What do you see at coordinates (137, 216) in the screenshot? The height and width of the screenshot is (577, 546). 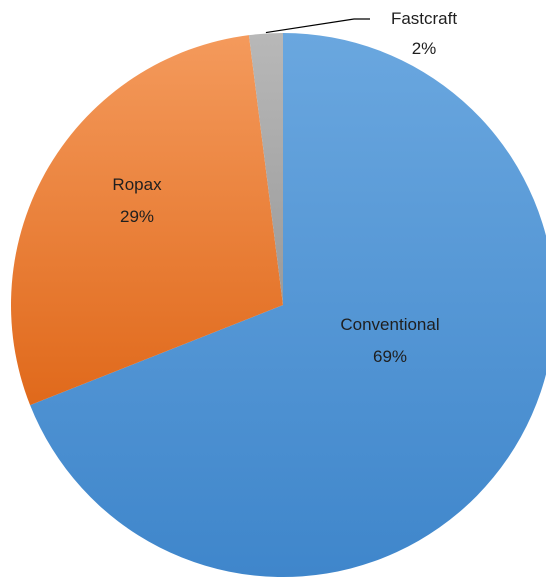 I see `label-ropax-value: 29%` at bounding box center [137, 216].